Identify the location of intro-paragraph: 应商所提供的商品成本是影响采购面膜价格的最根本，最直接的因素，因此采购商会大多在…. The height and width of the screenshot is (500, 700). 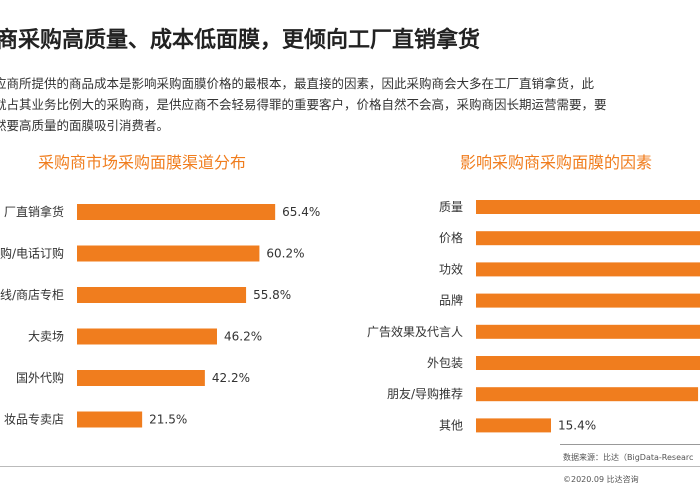
(350, 104).